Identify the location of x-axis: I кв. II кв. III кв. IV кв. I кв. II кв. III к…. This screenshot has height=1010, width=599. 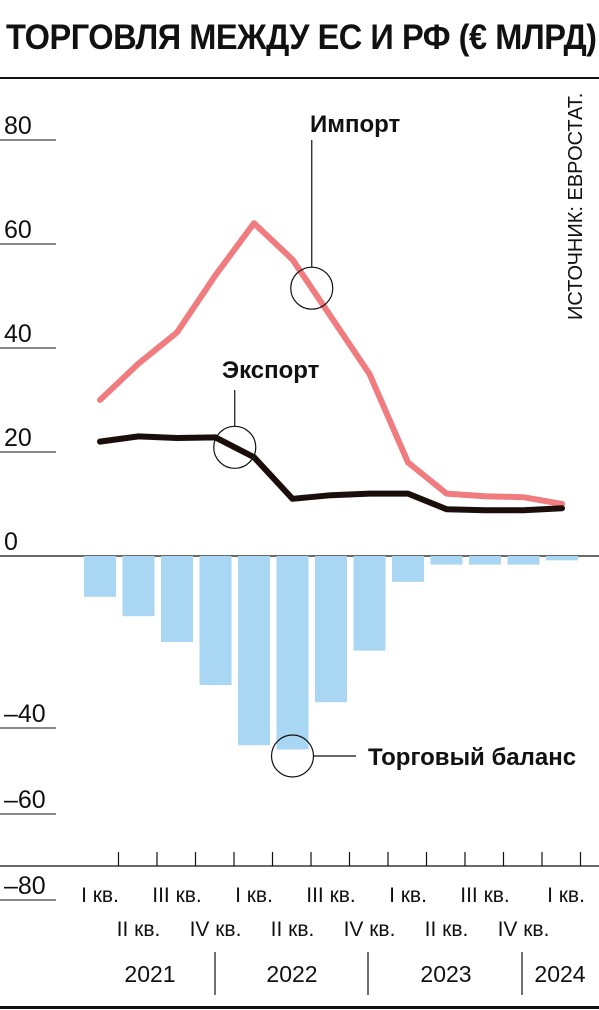
(299, 923).